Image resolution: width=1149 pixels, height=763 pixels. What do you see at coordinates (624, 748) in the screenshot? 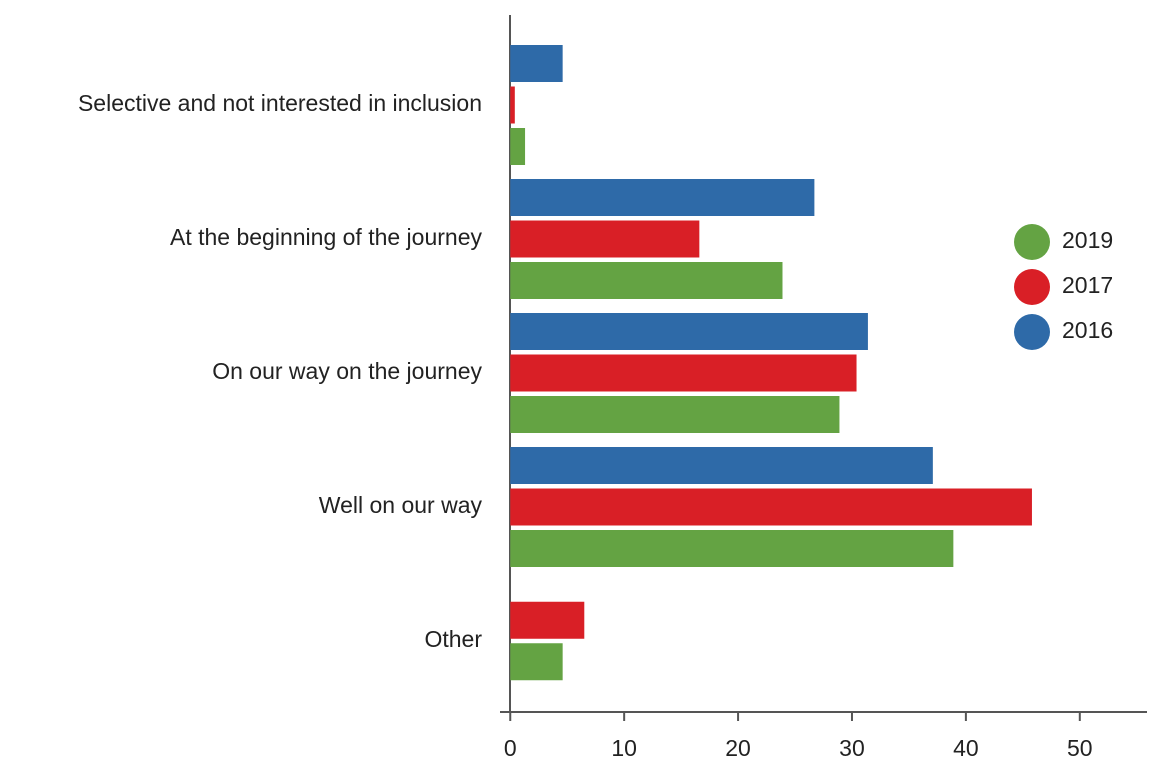
I see `x-tick-label: 10` at bounding box center [624, 748].